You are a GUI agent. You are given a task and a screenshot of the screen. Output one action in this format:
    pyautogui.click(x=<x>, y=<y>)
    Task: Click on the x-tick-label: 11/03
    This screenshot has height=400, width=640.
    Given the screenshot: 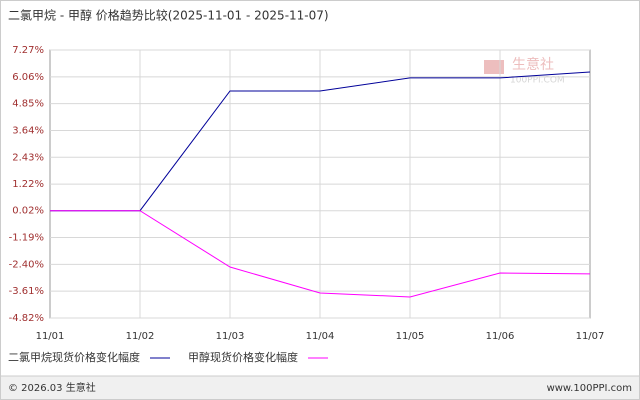 What is the action you would take?
    pyautogui.click(x=230, y=336)
    